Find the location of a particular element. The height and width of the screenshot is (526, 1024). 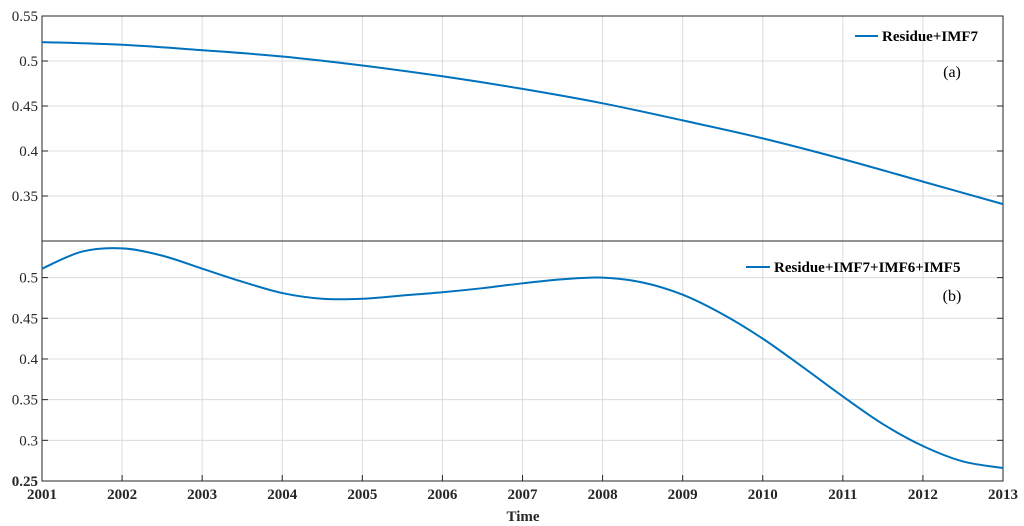

y-tick-label-a-3: 0.5 is located at coordinates (28, 62).